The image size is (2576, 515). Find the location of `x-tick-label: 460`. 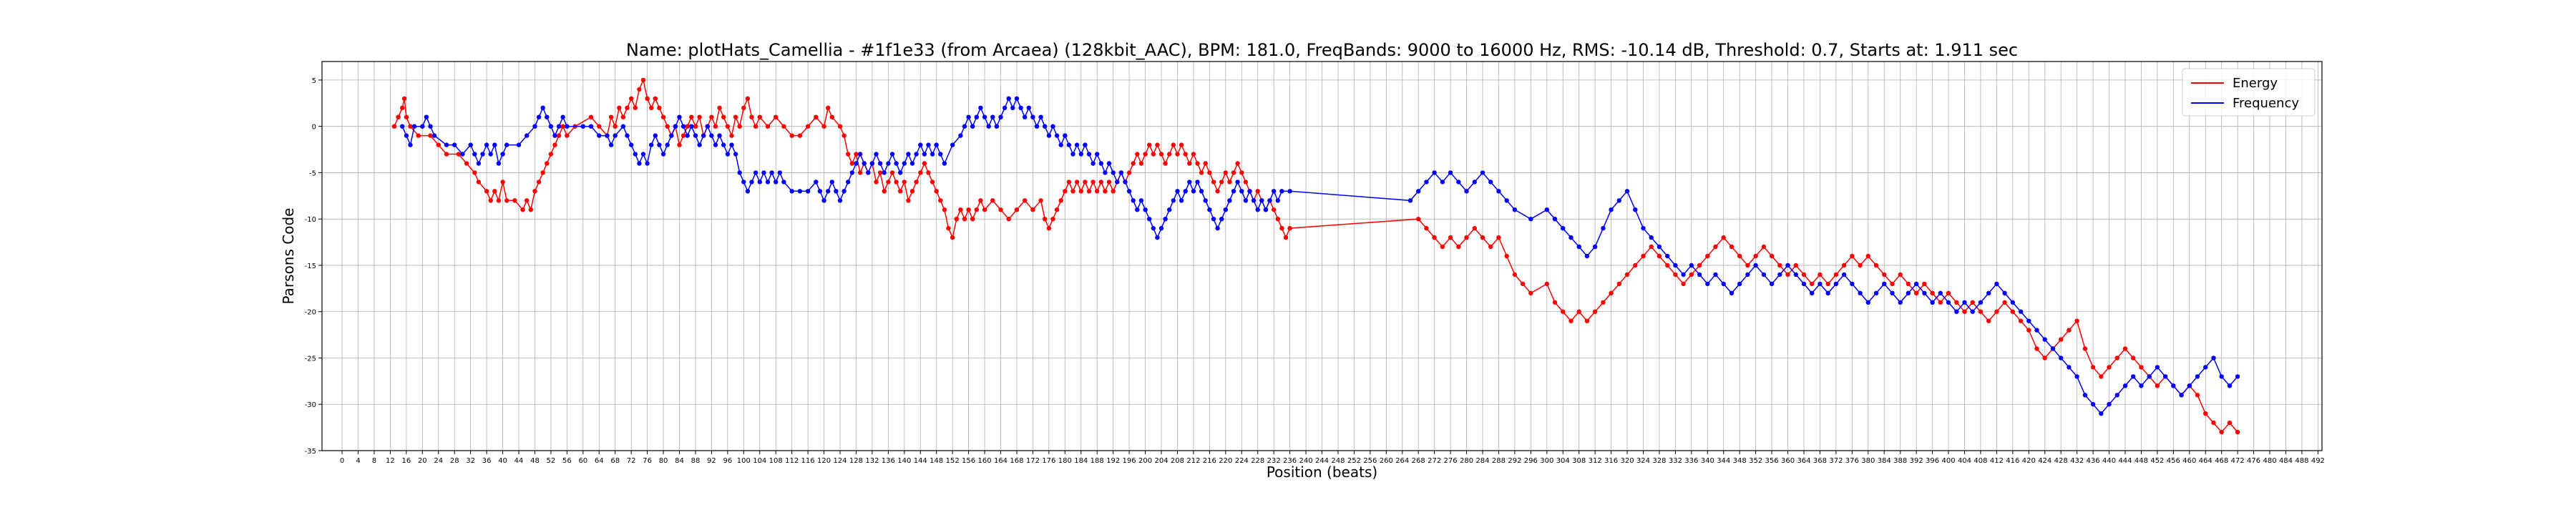

x-tick-label: 460 is located at coordinates (2189, 461).